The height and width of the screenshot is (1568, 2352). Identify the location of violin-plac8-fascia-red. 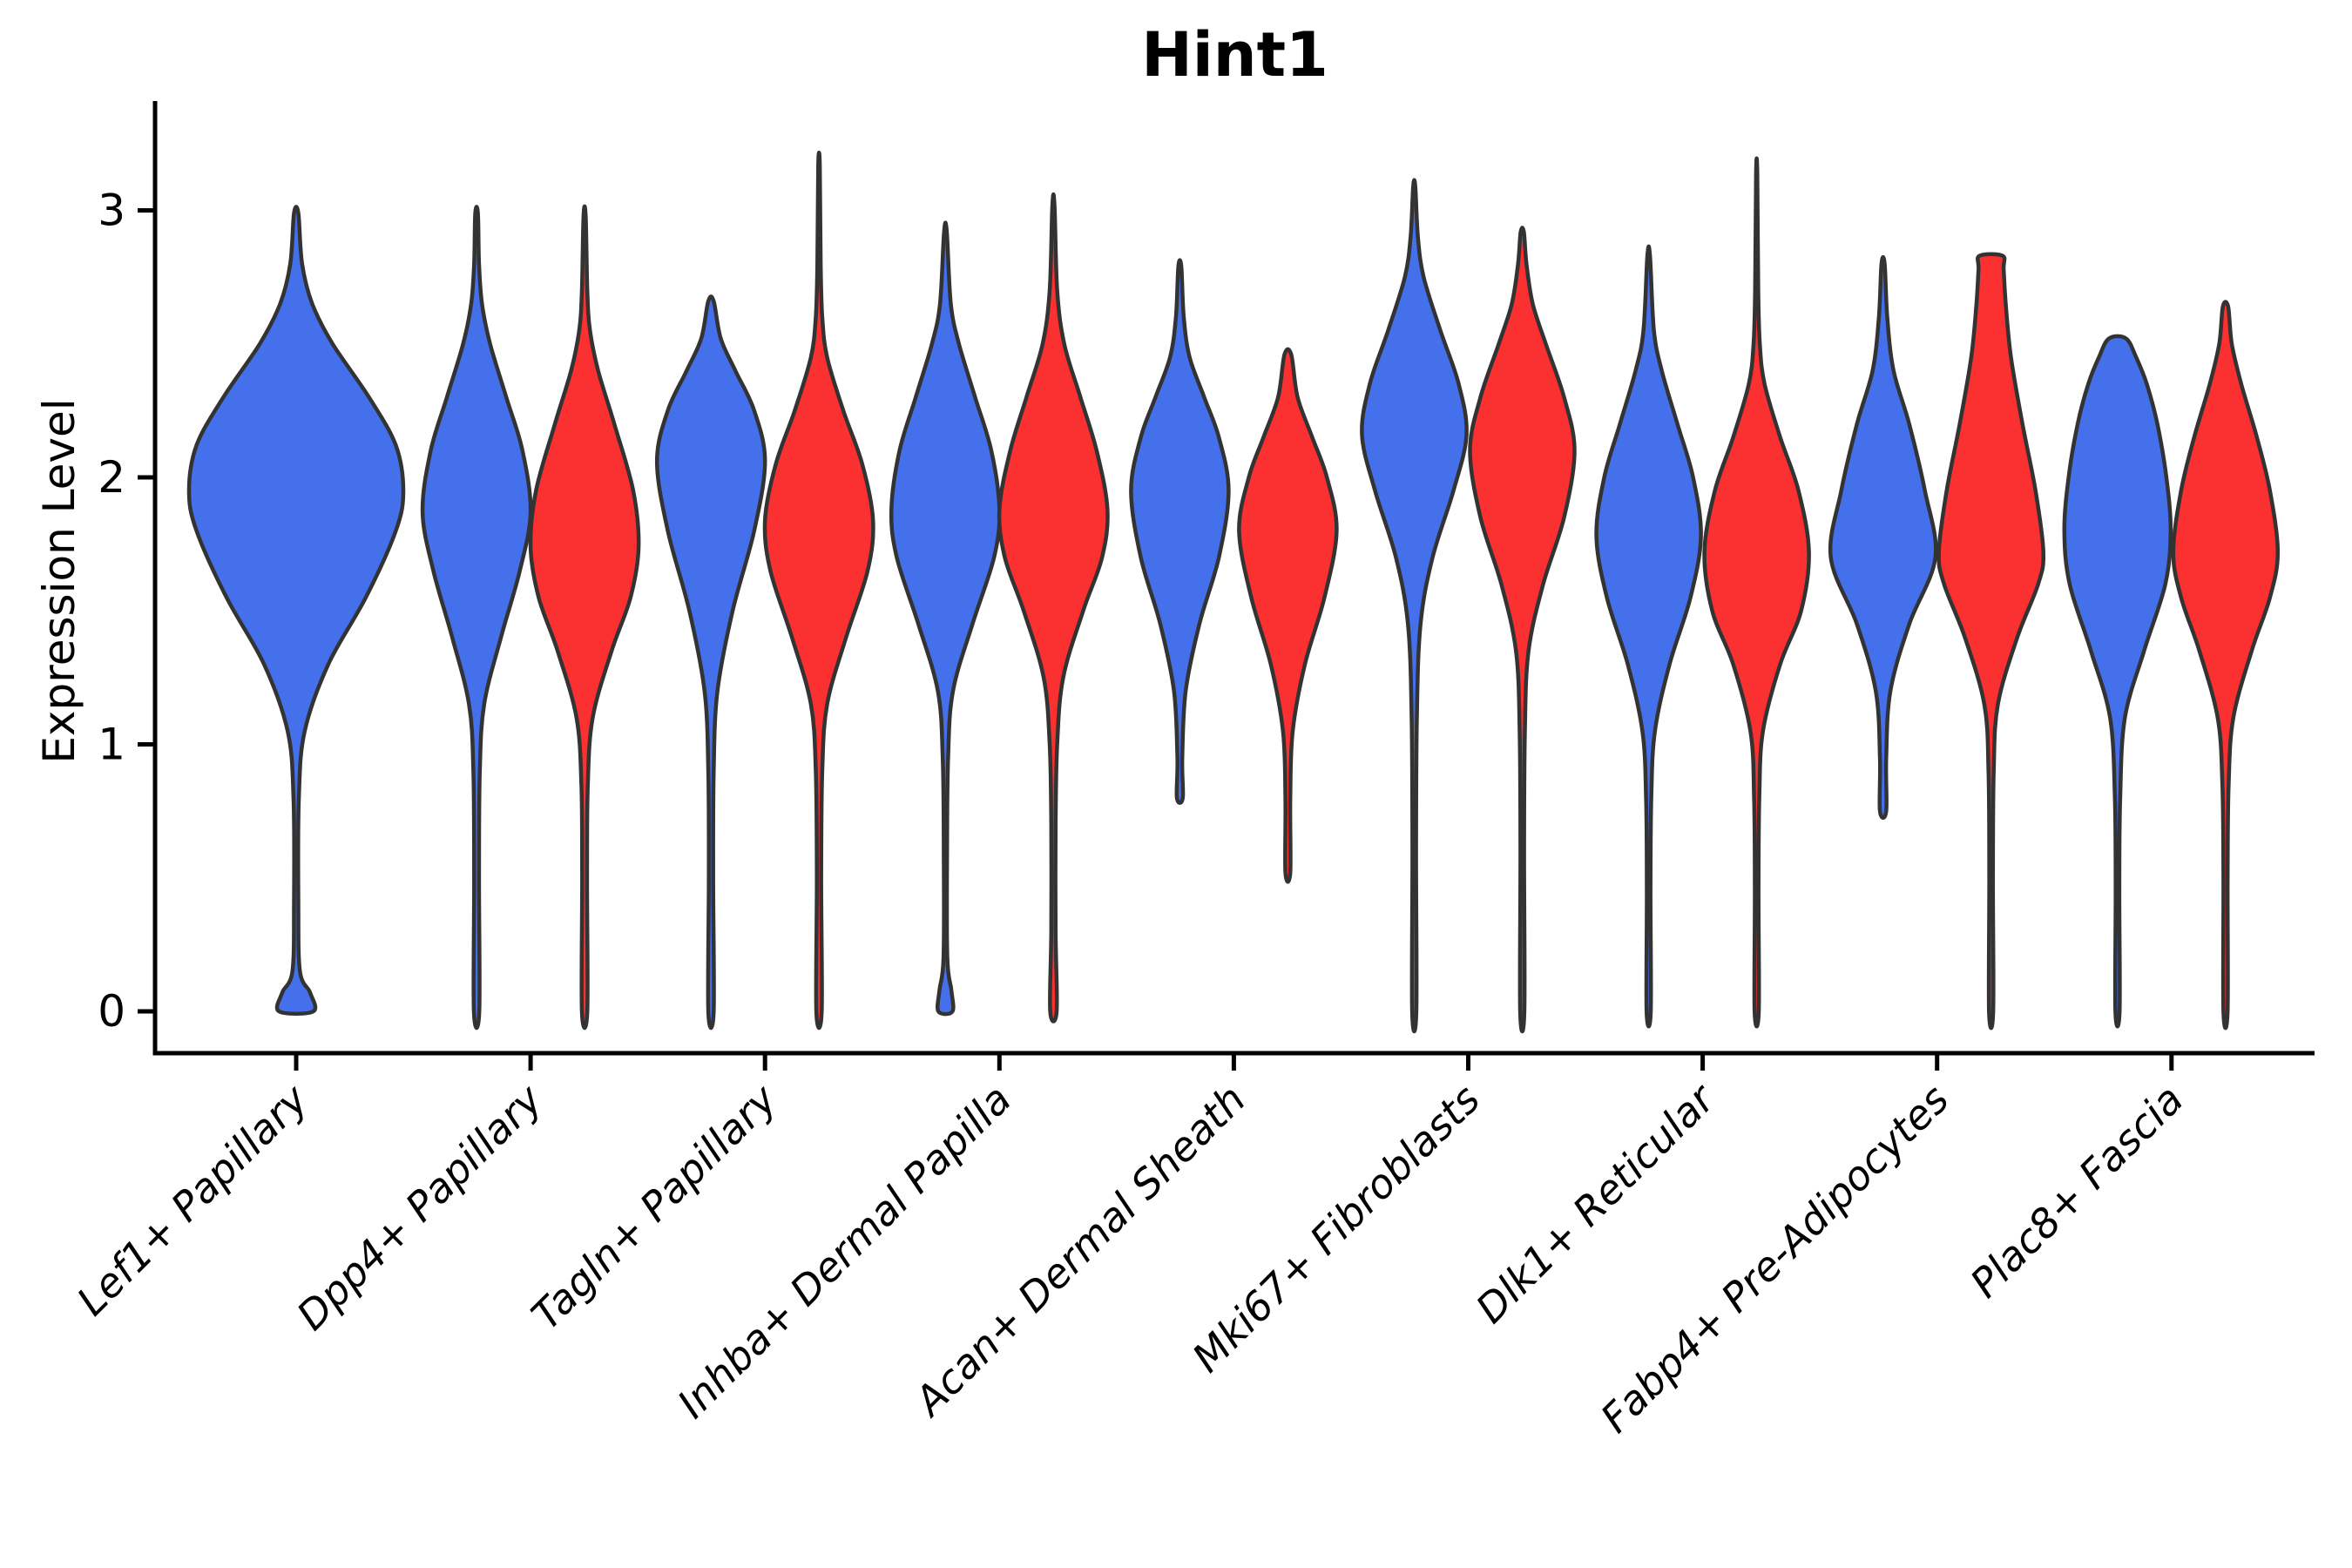
(2226, 665).